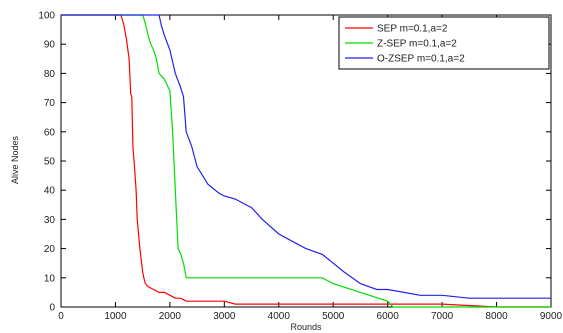  Describe the element at coordinates (306, 327) in the screenshot. I see `x-axis-label: Rounds` at that location.